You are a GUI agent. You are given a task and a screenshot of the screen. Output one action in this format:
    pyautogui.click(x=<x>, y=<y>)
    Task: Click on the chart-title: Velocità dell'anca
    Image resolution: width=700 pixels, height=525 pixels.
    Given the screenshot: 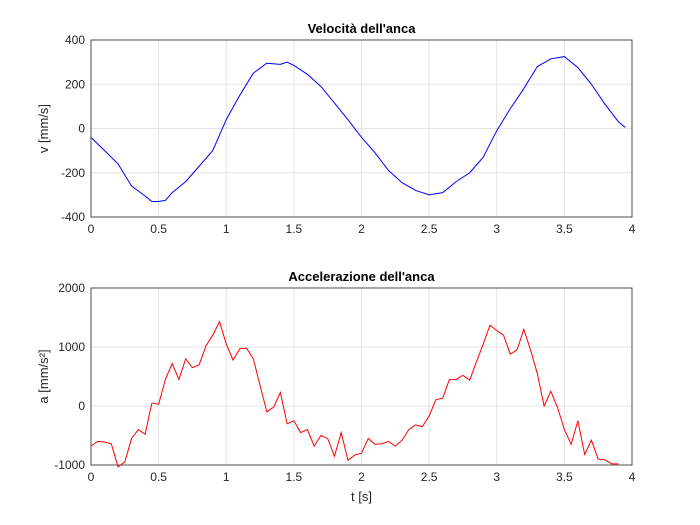 What is the action you would take?
    pyautogui.click(x=362, y=28)
    